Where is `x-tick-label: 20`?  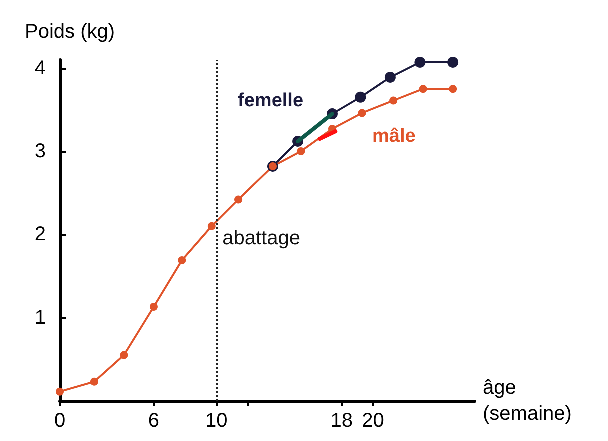
x-tick-label: 20 is located at coordinates (373, 421).